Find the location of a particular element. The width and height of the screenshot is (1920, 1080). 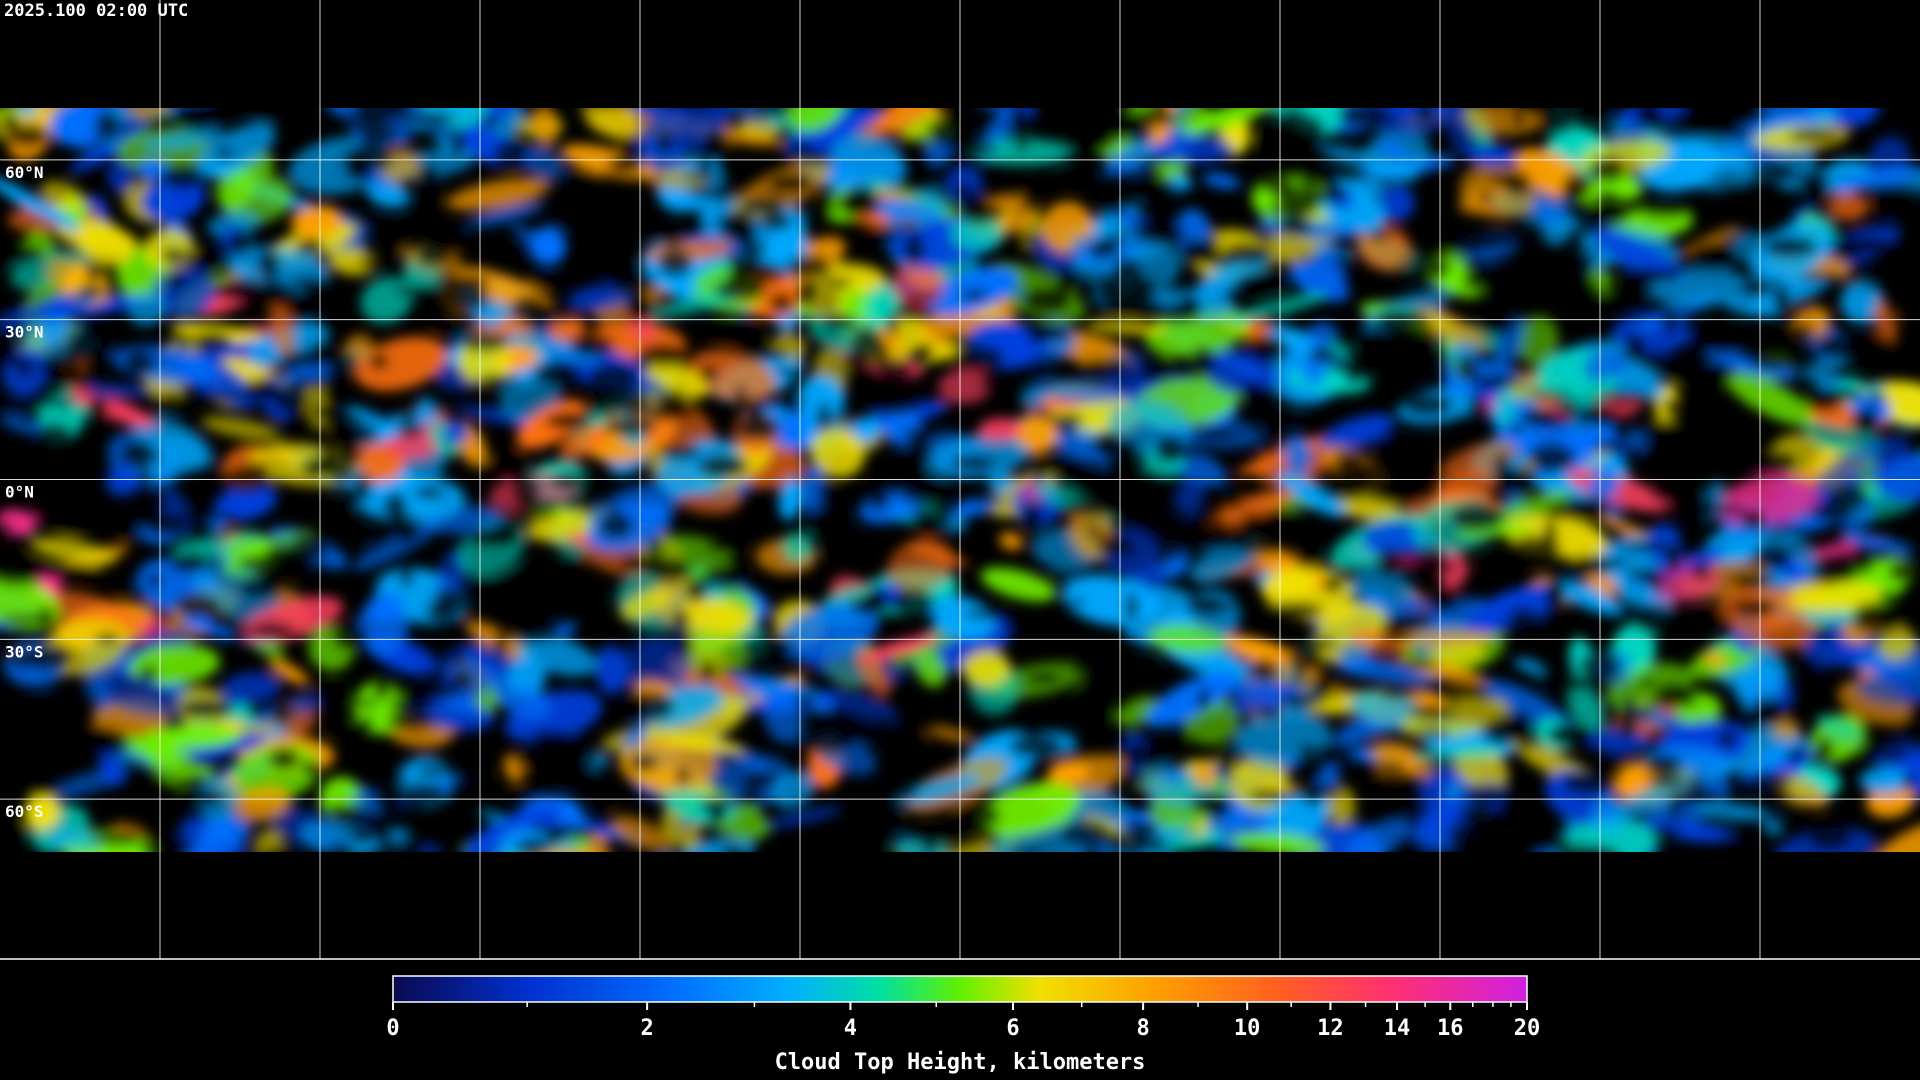

latitude-label: 0°N is located at coordinates (19, 492).